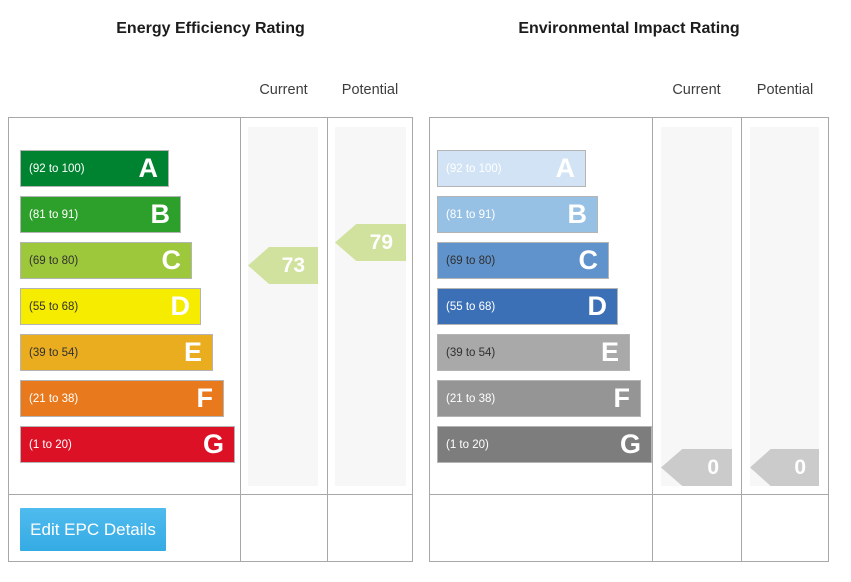 The width and height of the screenshot is (851, 582). I want to click on eir-band-a: (92 to 100) A, so click(511, 168).